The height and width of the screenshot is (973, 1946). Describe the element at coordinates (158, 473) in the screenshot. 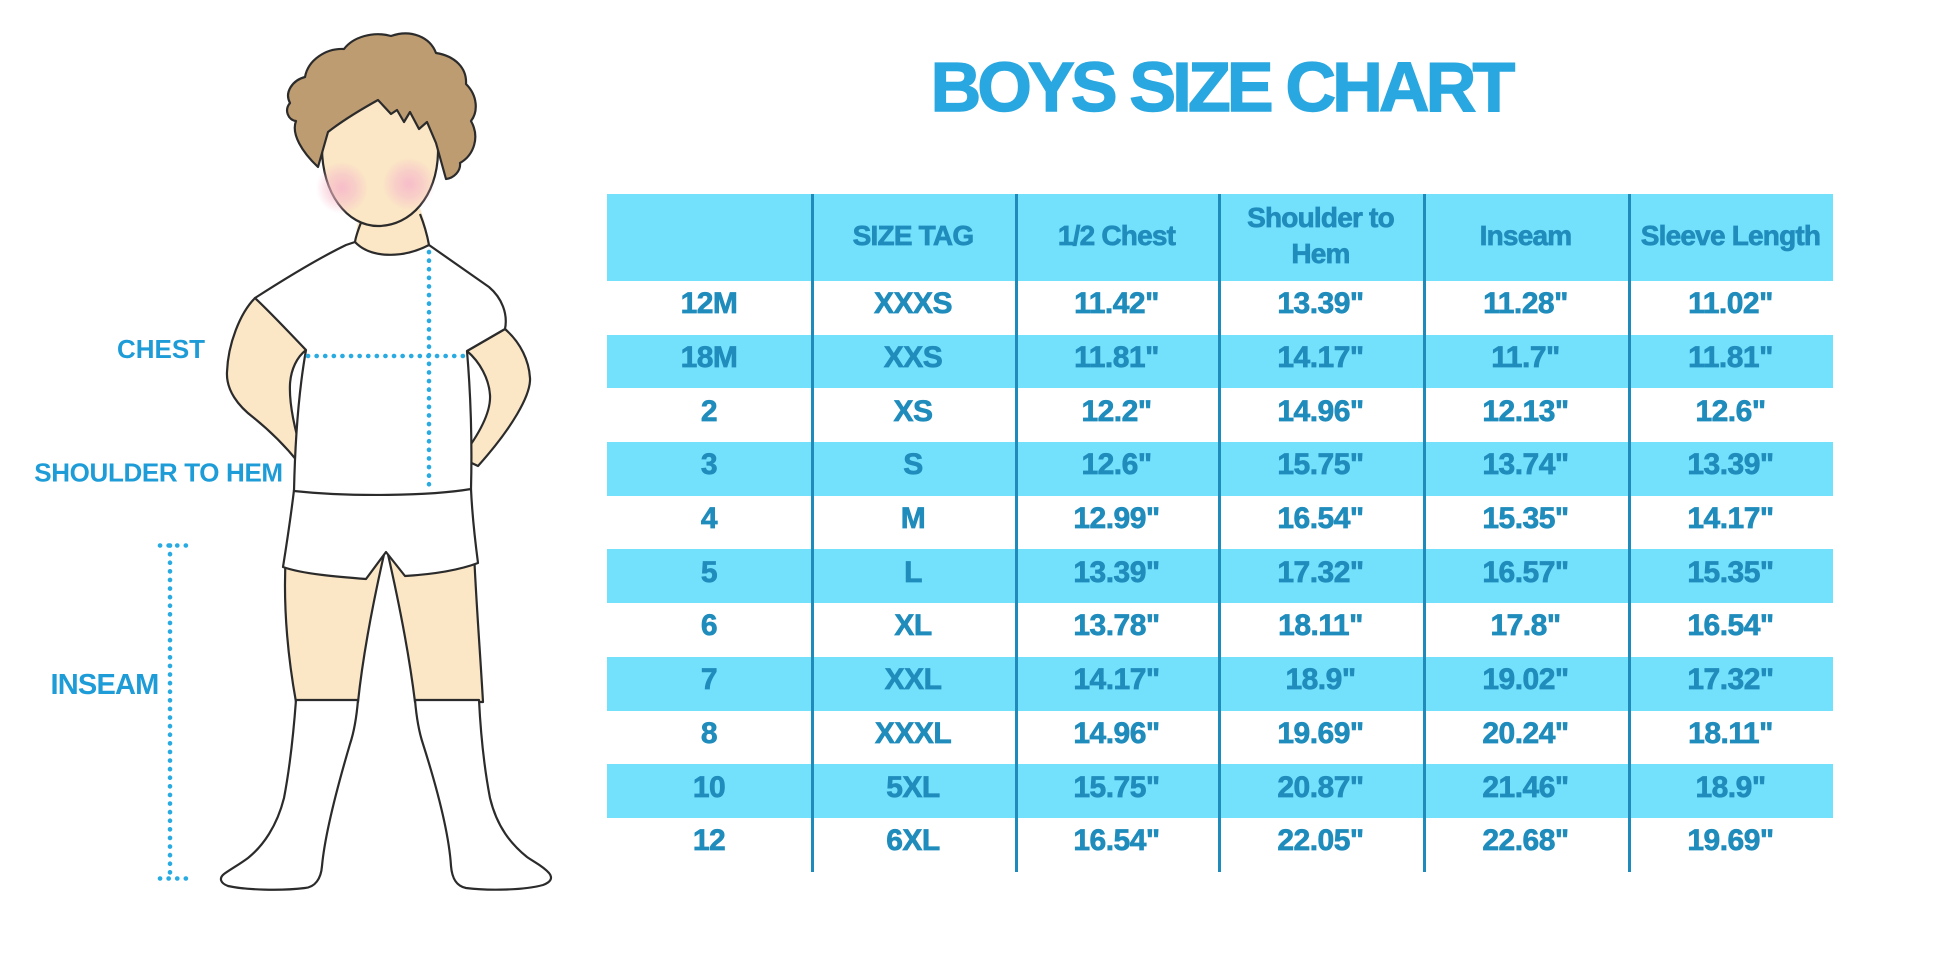

I see `svg-text: SHOULDER TO HEM` at that location.